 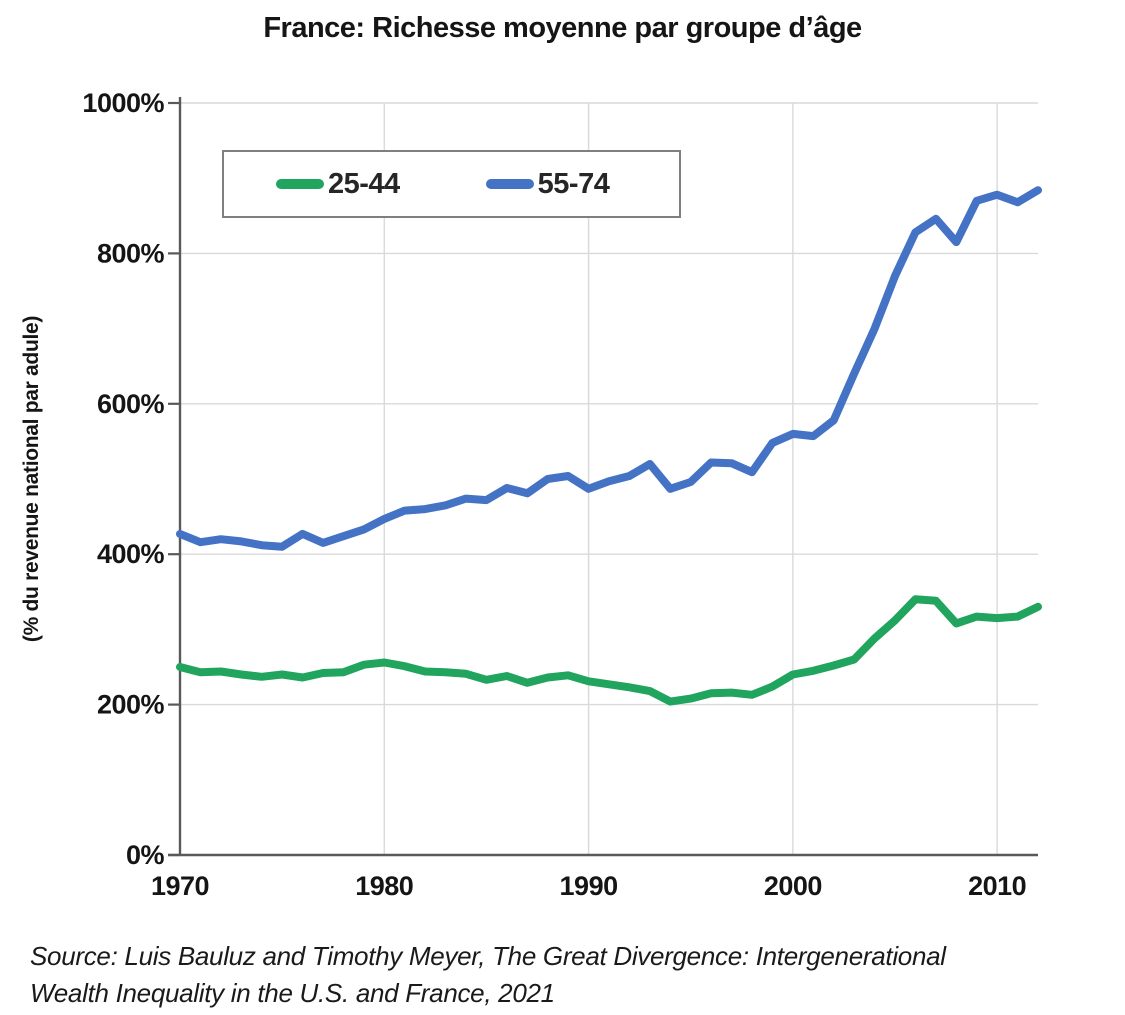 I want to click on y-tick-label: 200%, so click(x=131, y=705).